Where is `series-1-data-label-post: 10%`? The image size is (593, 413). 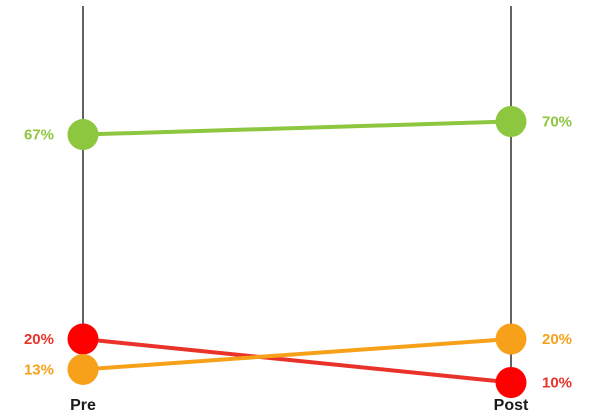
series-1-data-label-post: 10% is located at coordinates (557, 383).